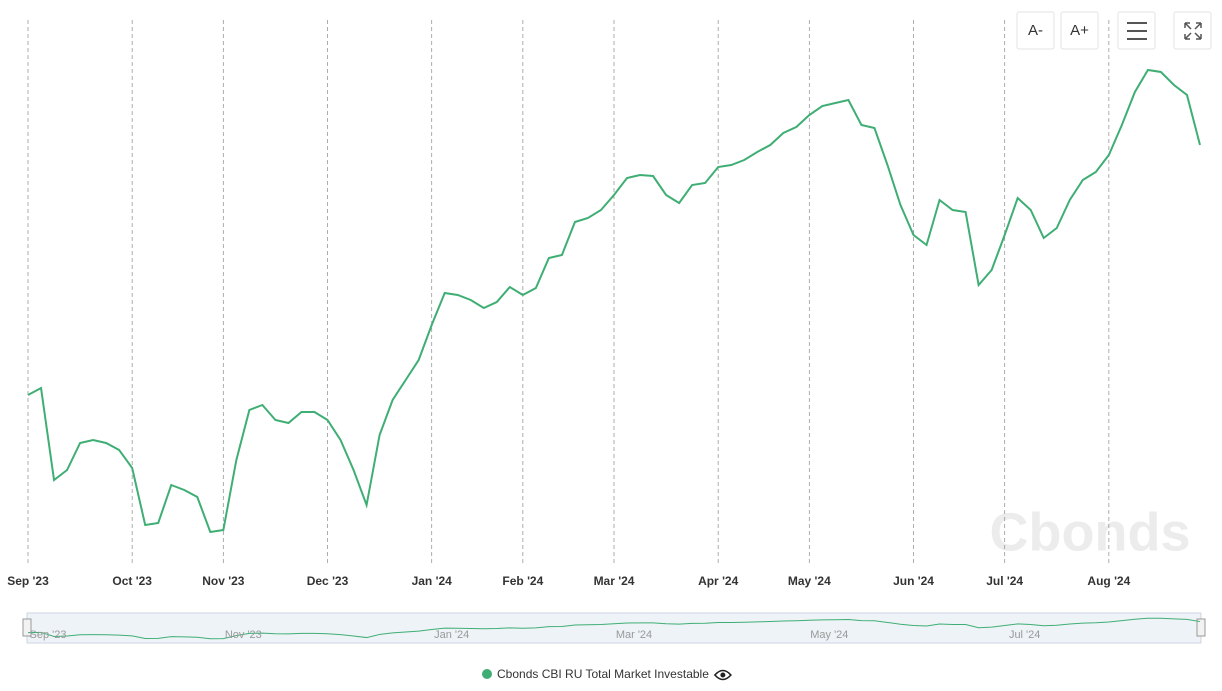 This screenshot has height=691, width=1222. Describe the element at coordinates (1090, 532) in the screenshot. I see `watermark: Cbonds` at that location.